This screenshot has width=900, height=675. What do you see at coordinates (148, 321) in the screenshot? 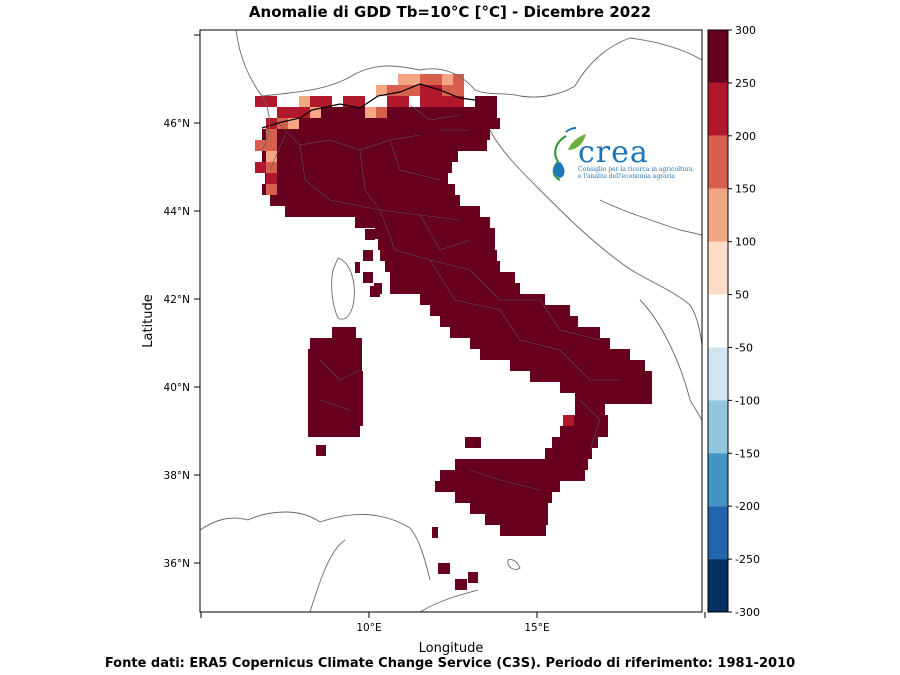
I see `y-axis-label: Latitude` at bounding box center [148, 321].